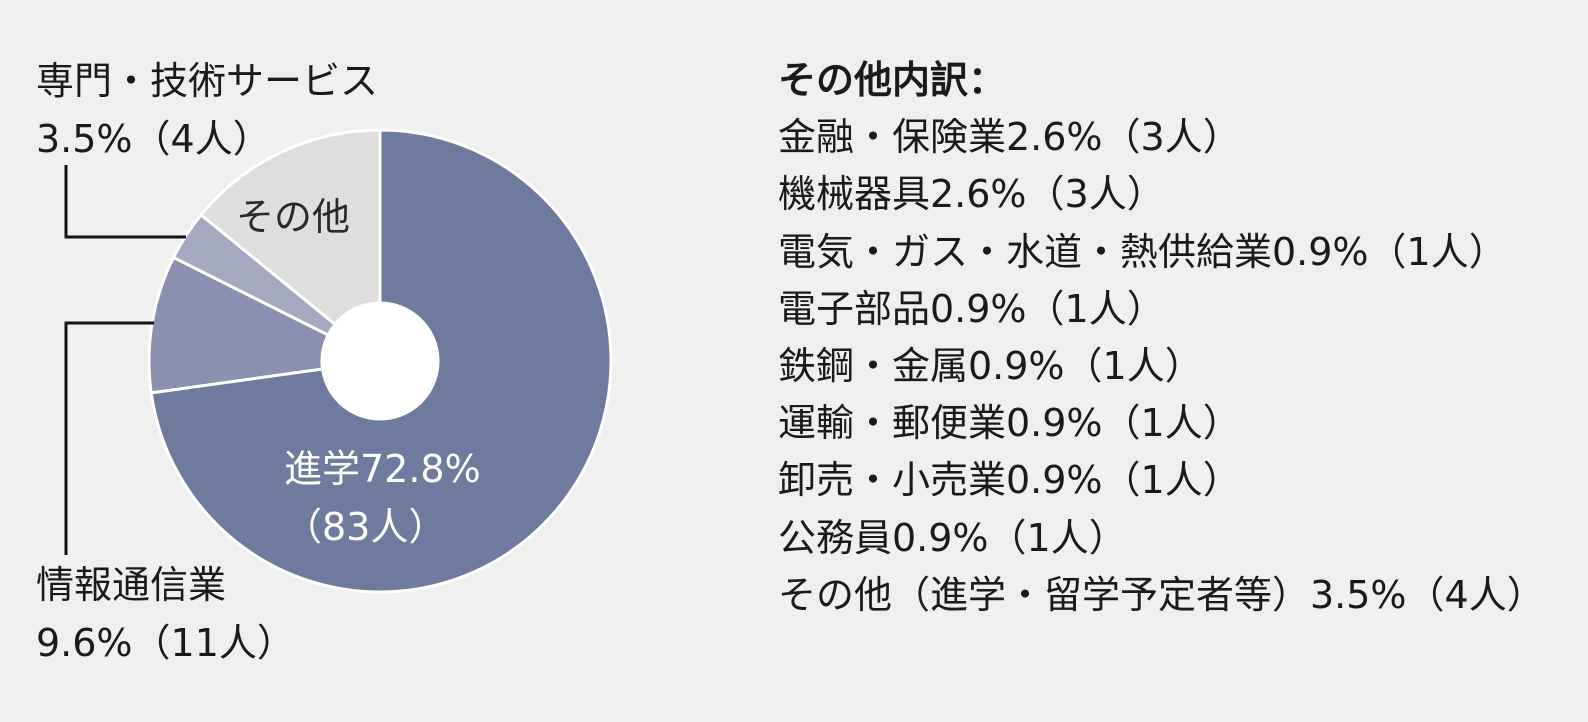  What do you see at coordinates (971, 308) in the screenshot?
I see `breakdown-item: 電子部品0.9%（1人）` at bounding box center [971, 308].